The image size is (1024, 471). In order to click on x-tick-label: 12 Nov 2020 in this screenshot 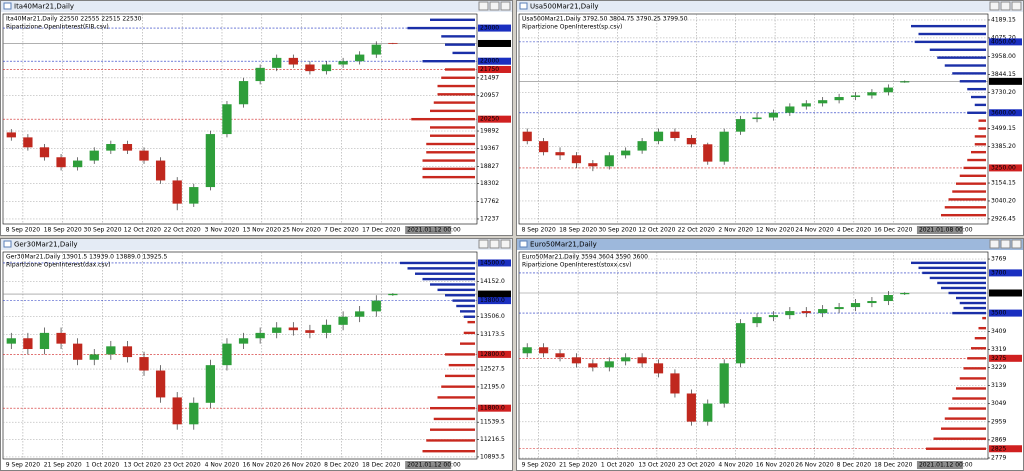, I will do `click(775, 230)`.